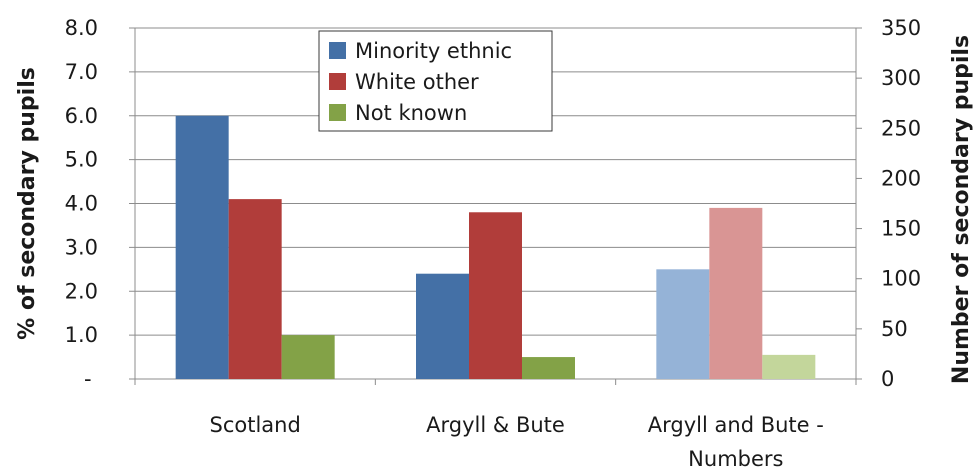 Image resolution: width=976 pixels, height=471 pixels. Describe the element at coordinates (88, 379) in the screenshot. I see `y-left-tick-label: -` at that location.